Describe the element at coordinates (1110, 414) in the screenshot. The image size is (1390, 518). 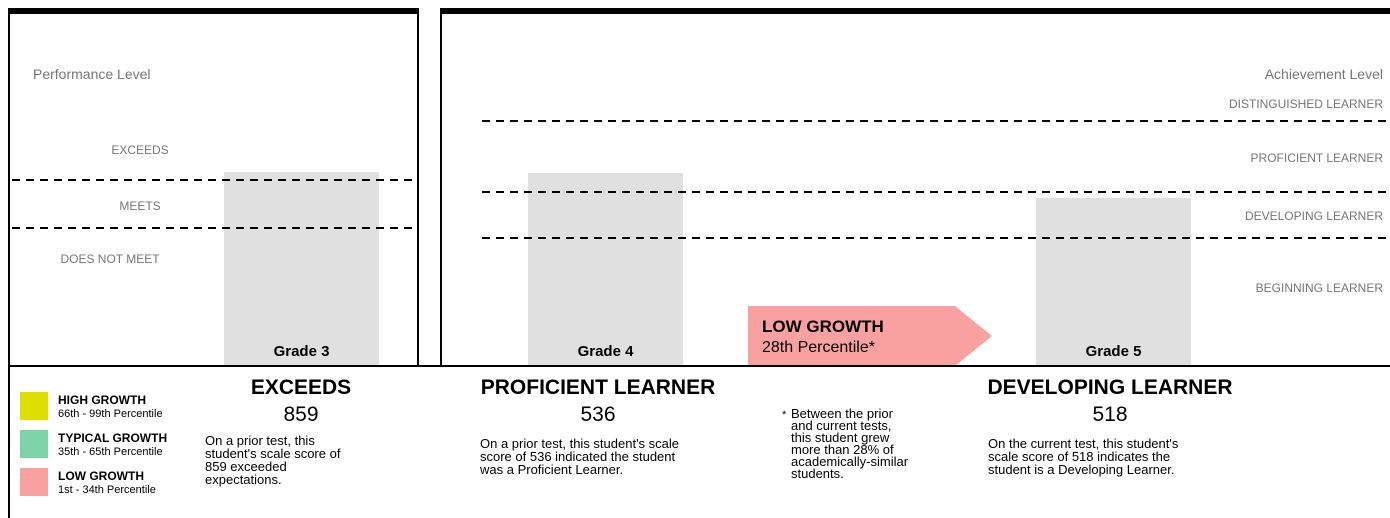
I see `score: 518` at that location.